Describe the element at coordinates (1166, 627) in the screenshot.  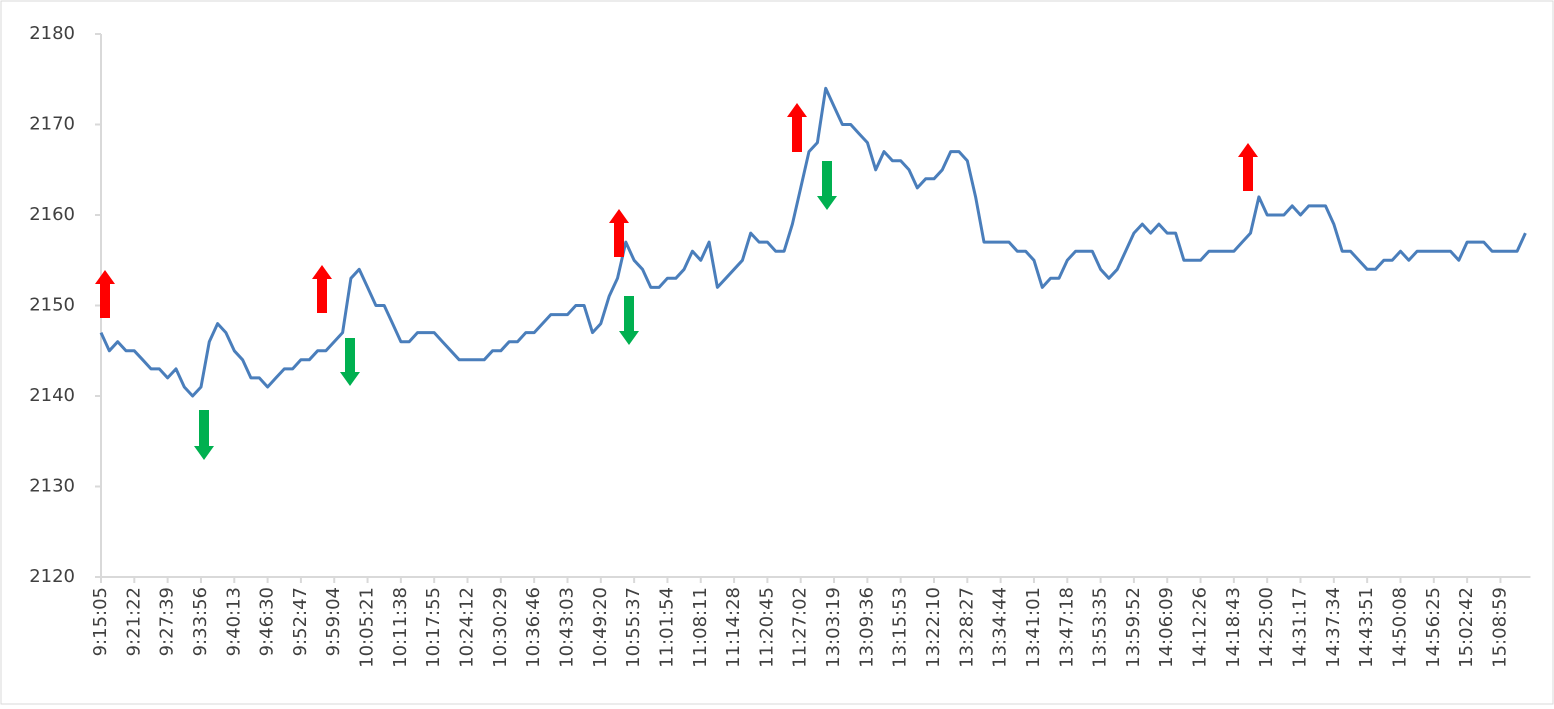
I see `x-tick-label: 14:06:09` at that location.